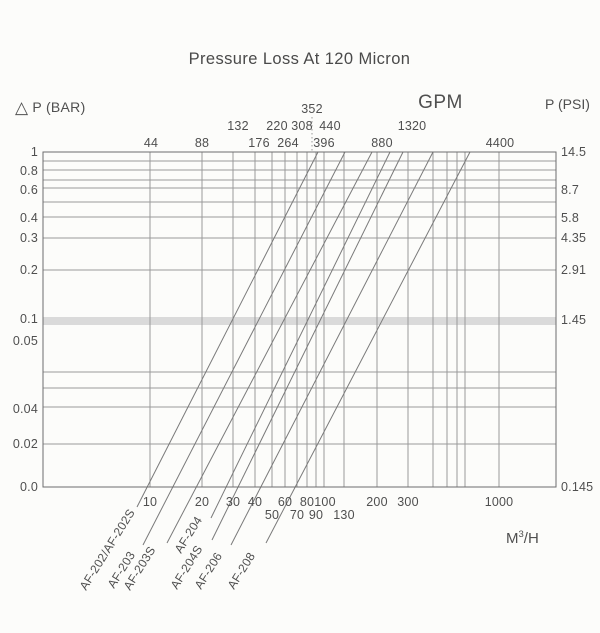 The image size is (600, 633). Describe the element at coordinates (570, 190) in the screenshot. I see `right-tick-8.7: 8.7` at that location.